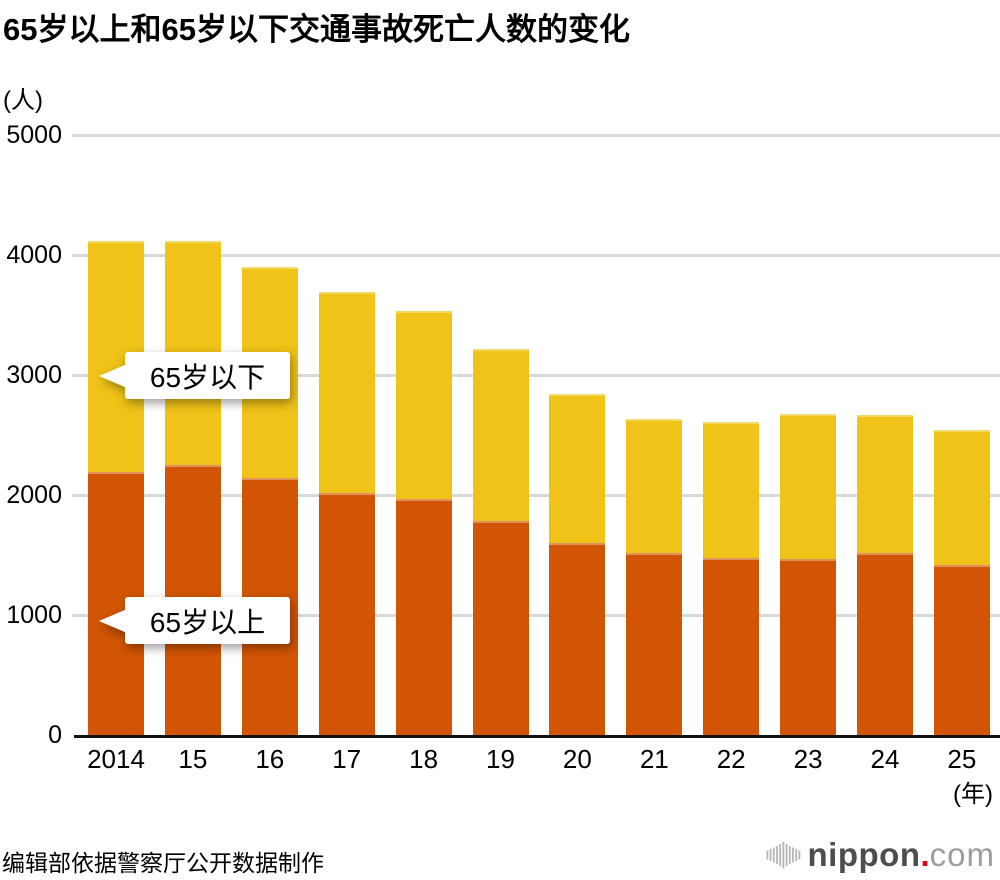  What do you see at coordinates (731, 759) in the screenshot?
I see `x-tick-label-22: 22` at bounding box center [731, 759].